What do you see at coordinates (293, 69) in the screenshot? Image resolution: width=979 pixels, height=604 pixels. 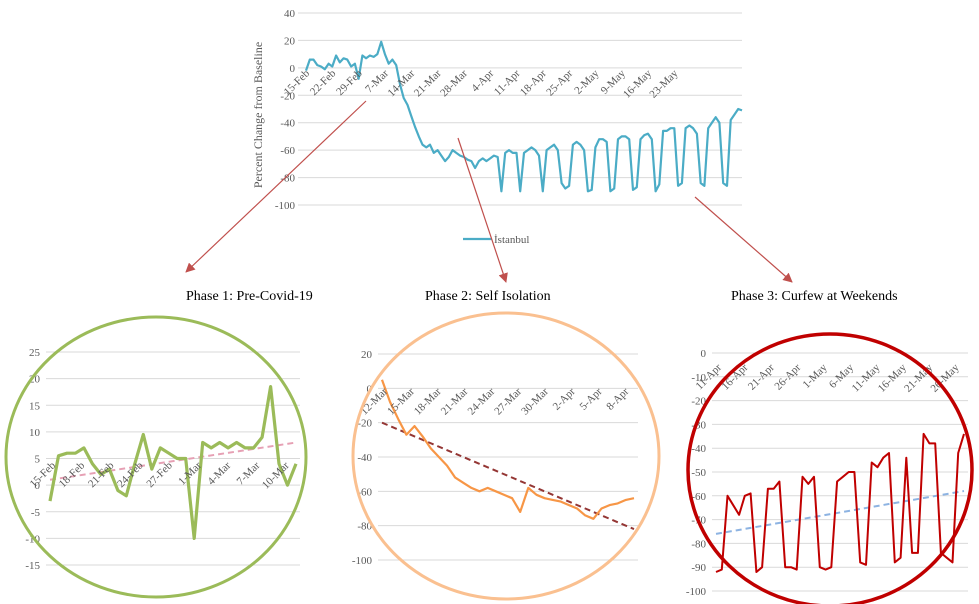 I see `main-y-tick-label: 0` at bounding box center [293, 69].